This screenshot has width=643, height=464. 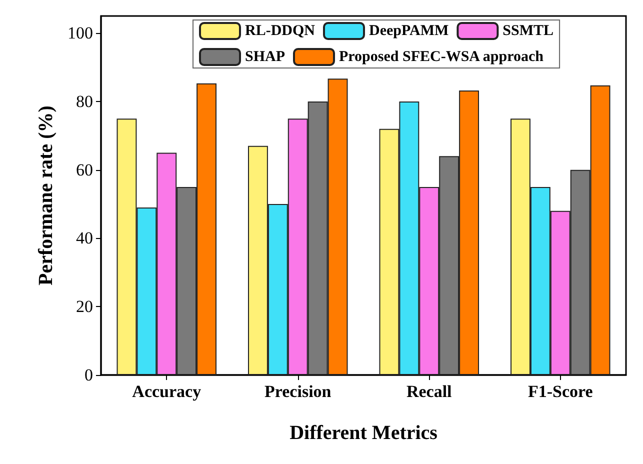 What do you see at coordinates (441, 57) in the screenshot?
I see `legend-label: Proposed SFEC-WSA approach` at bounding box center [441, 57].